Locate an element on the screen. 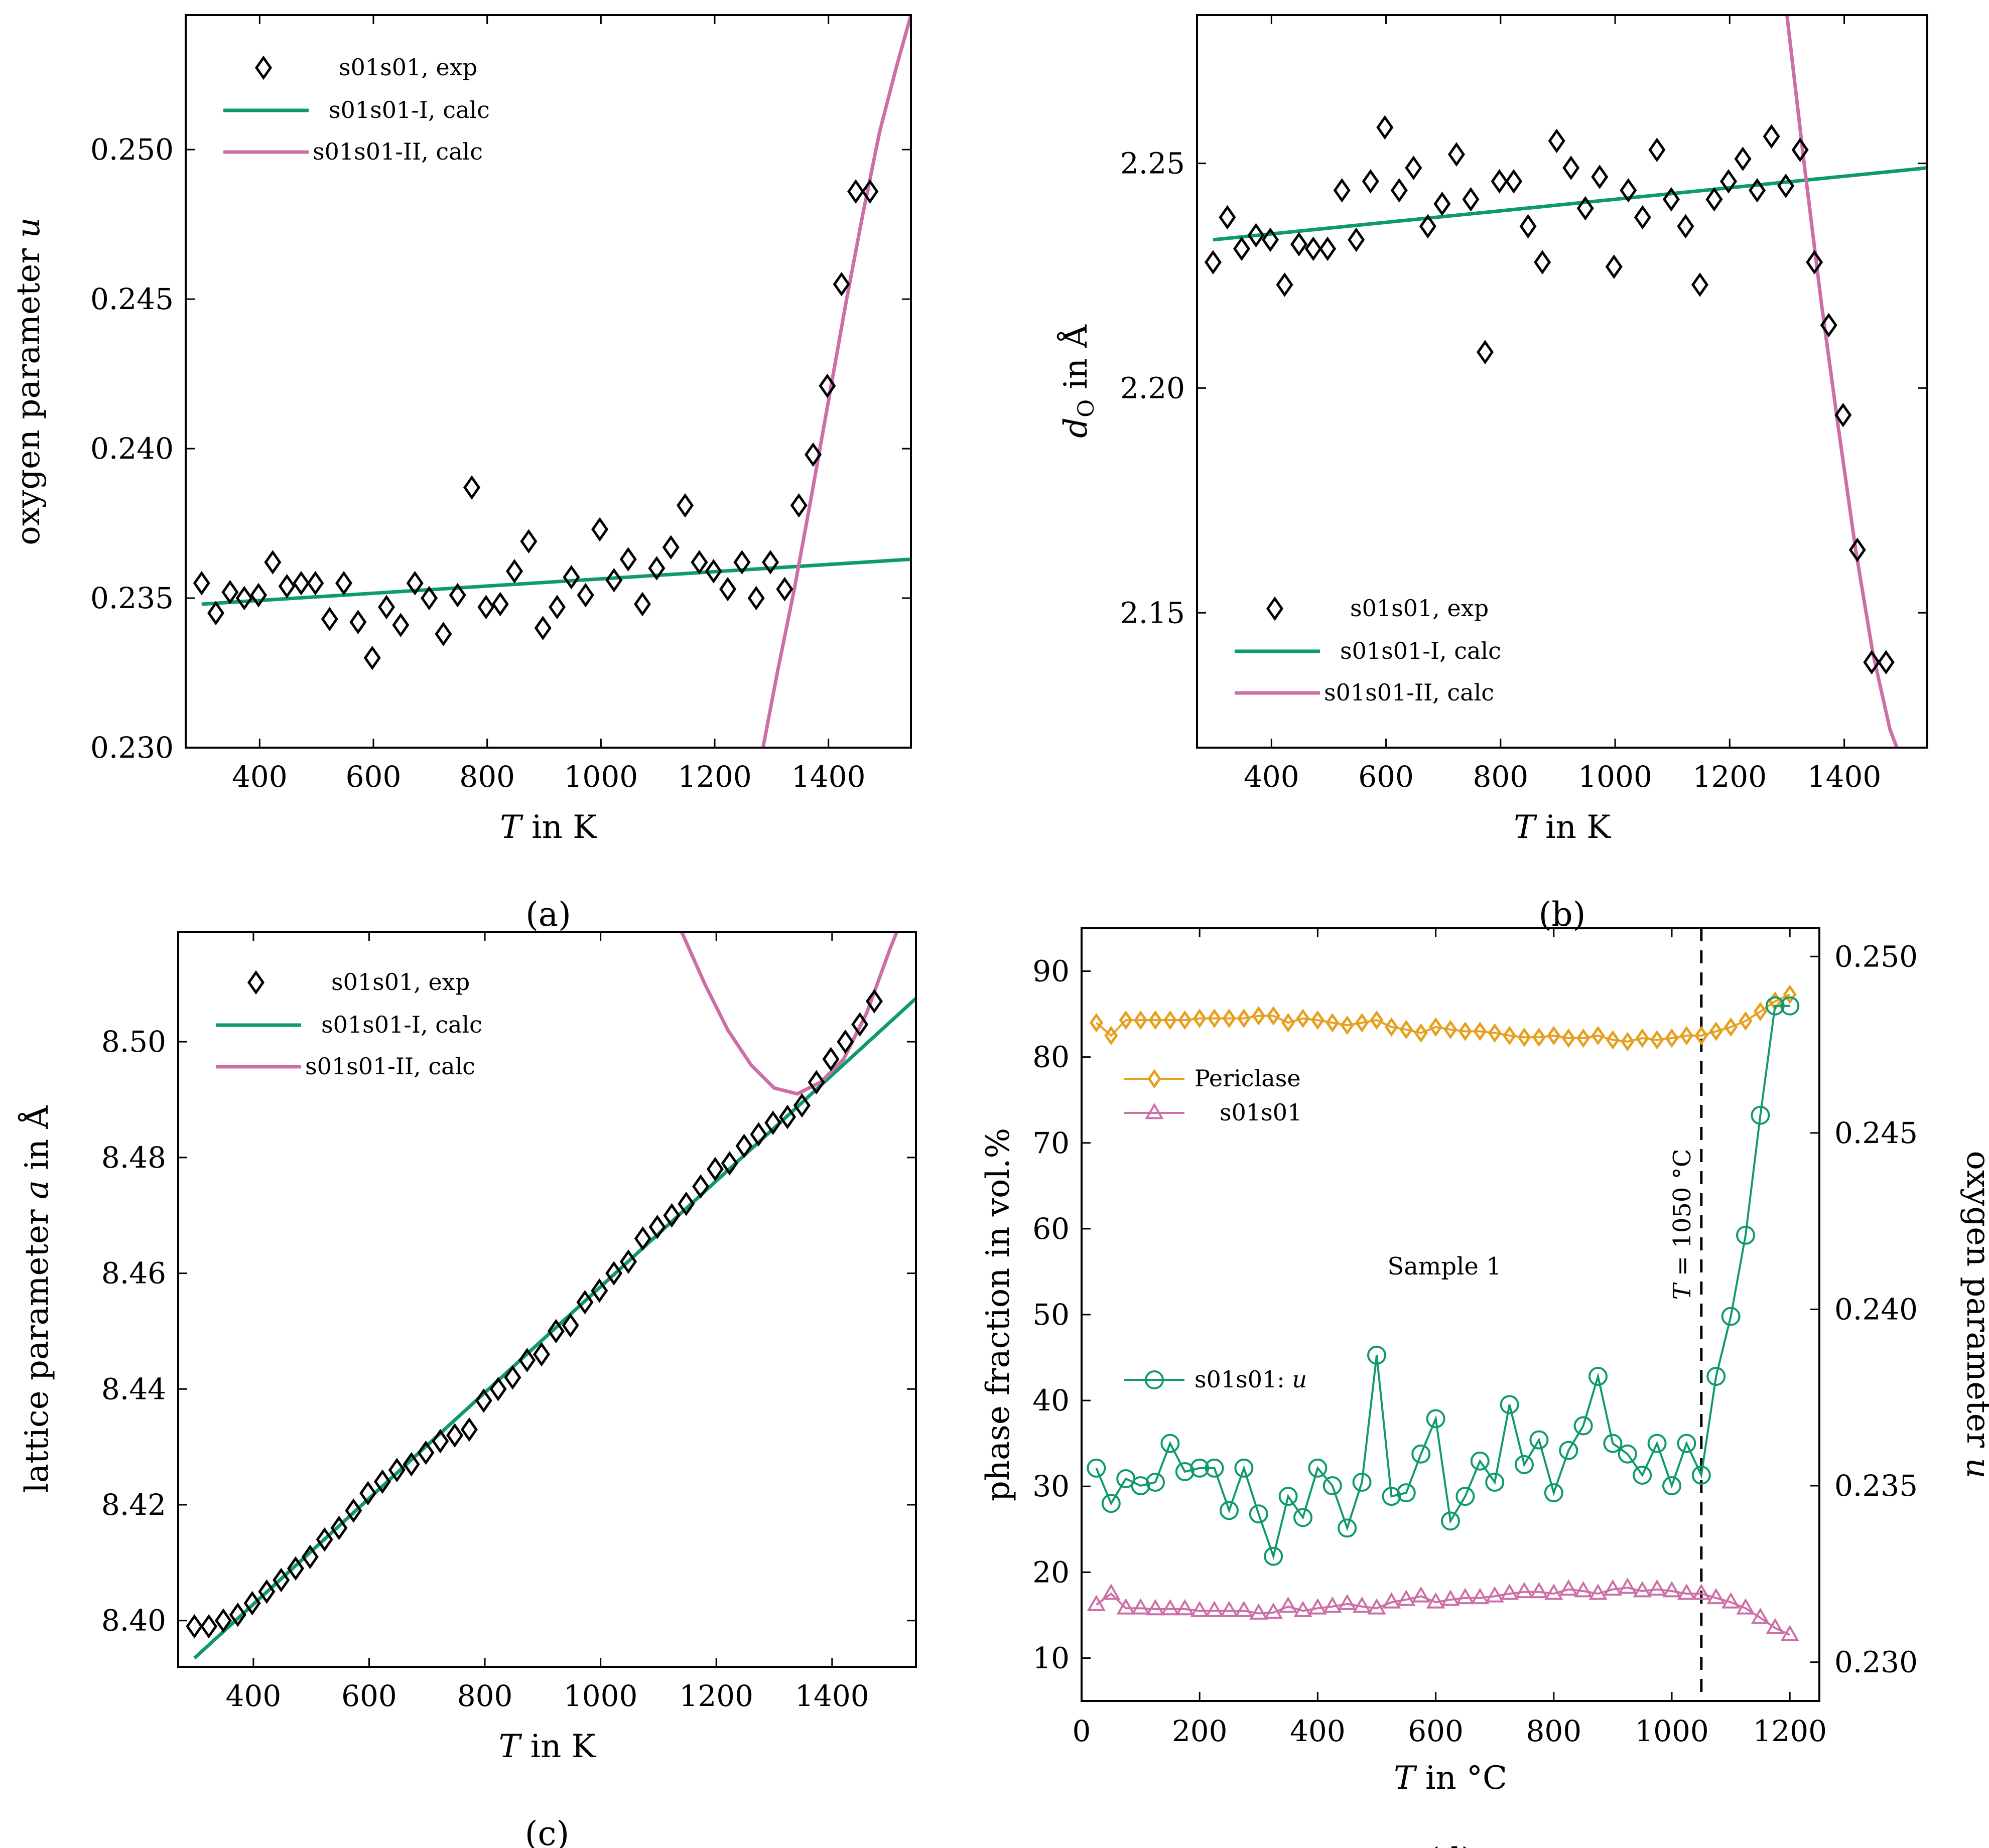 This screenshot has height=1848, width=1989. panel-caption: (a) is located at coordinates (548, 914).